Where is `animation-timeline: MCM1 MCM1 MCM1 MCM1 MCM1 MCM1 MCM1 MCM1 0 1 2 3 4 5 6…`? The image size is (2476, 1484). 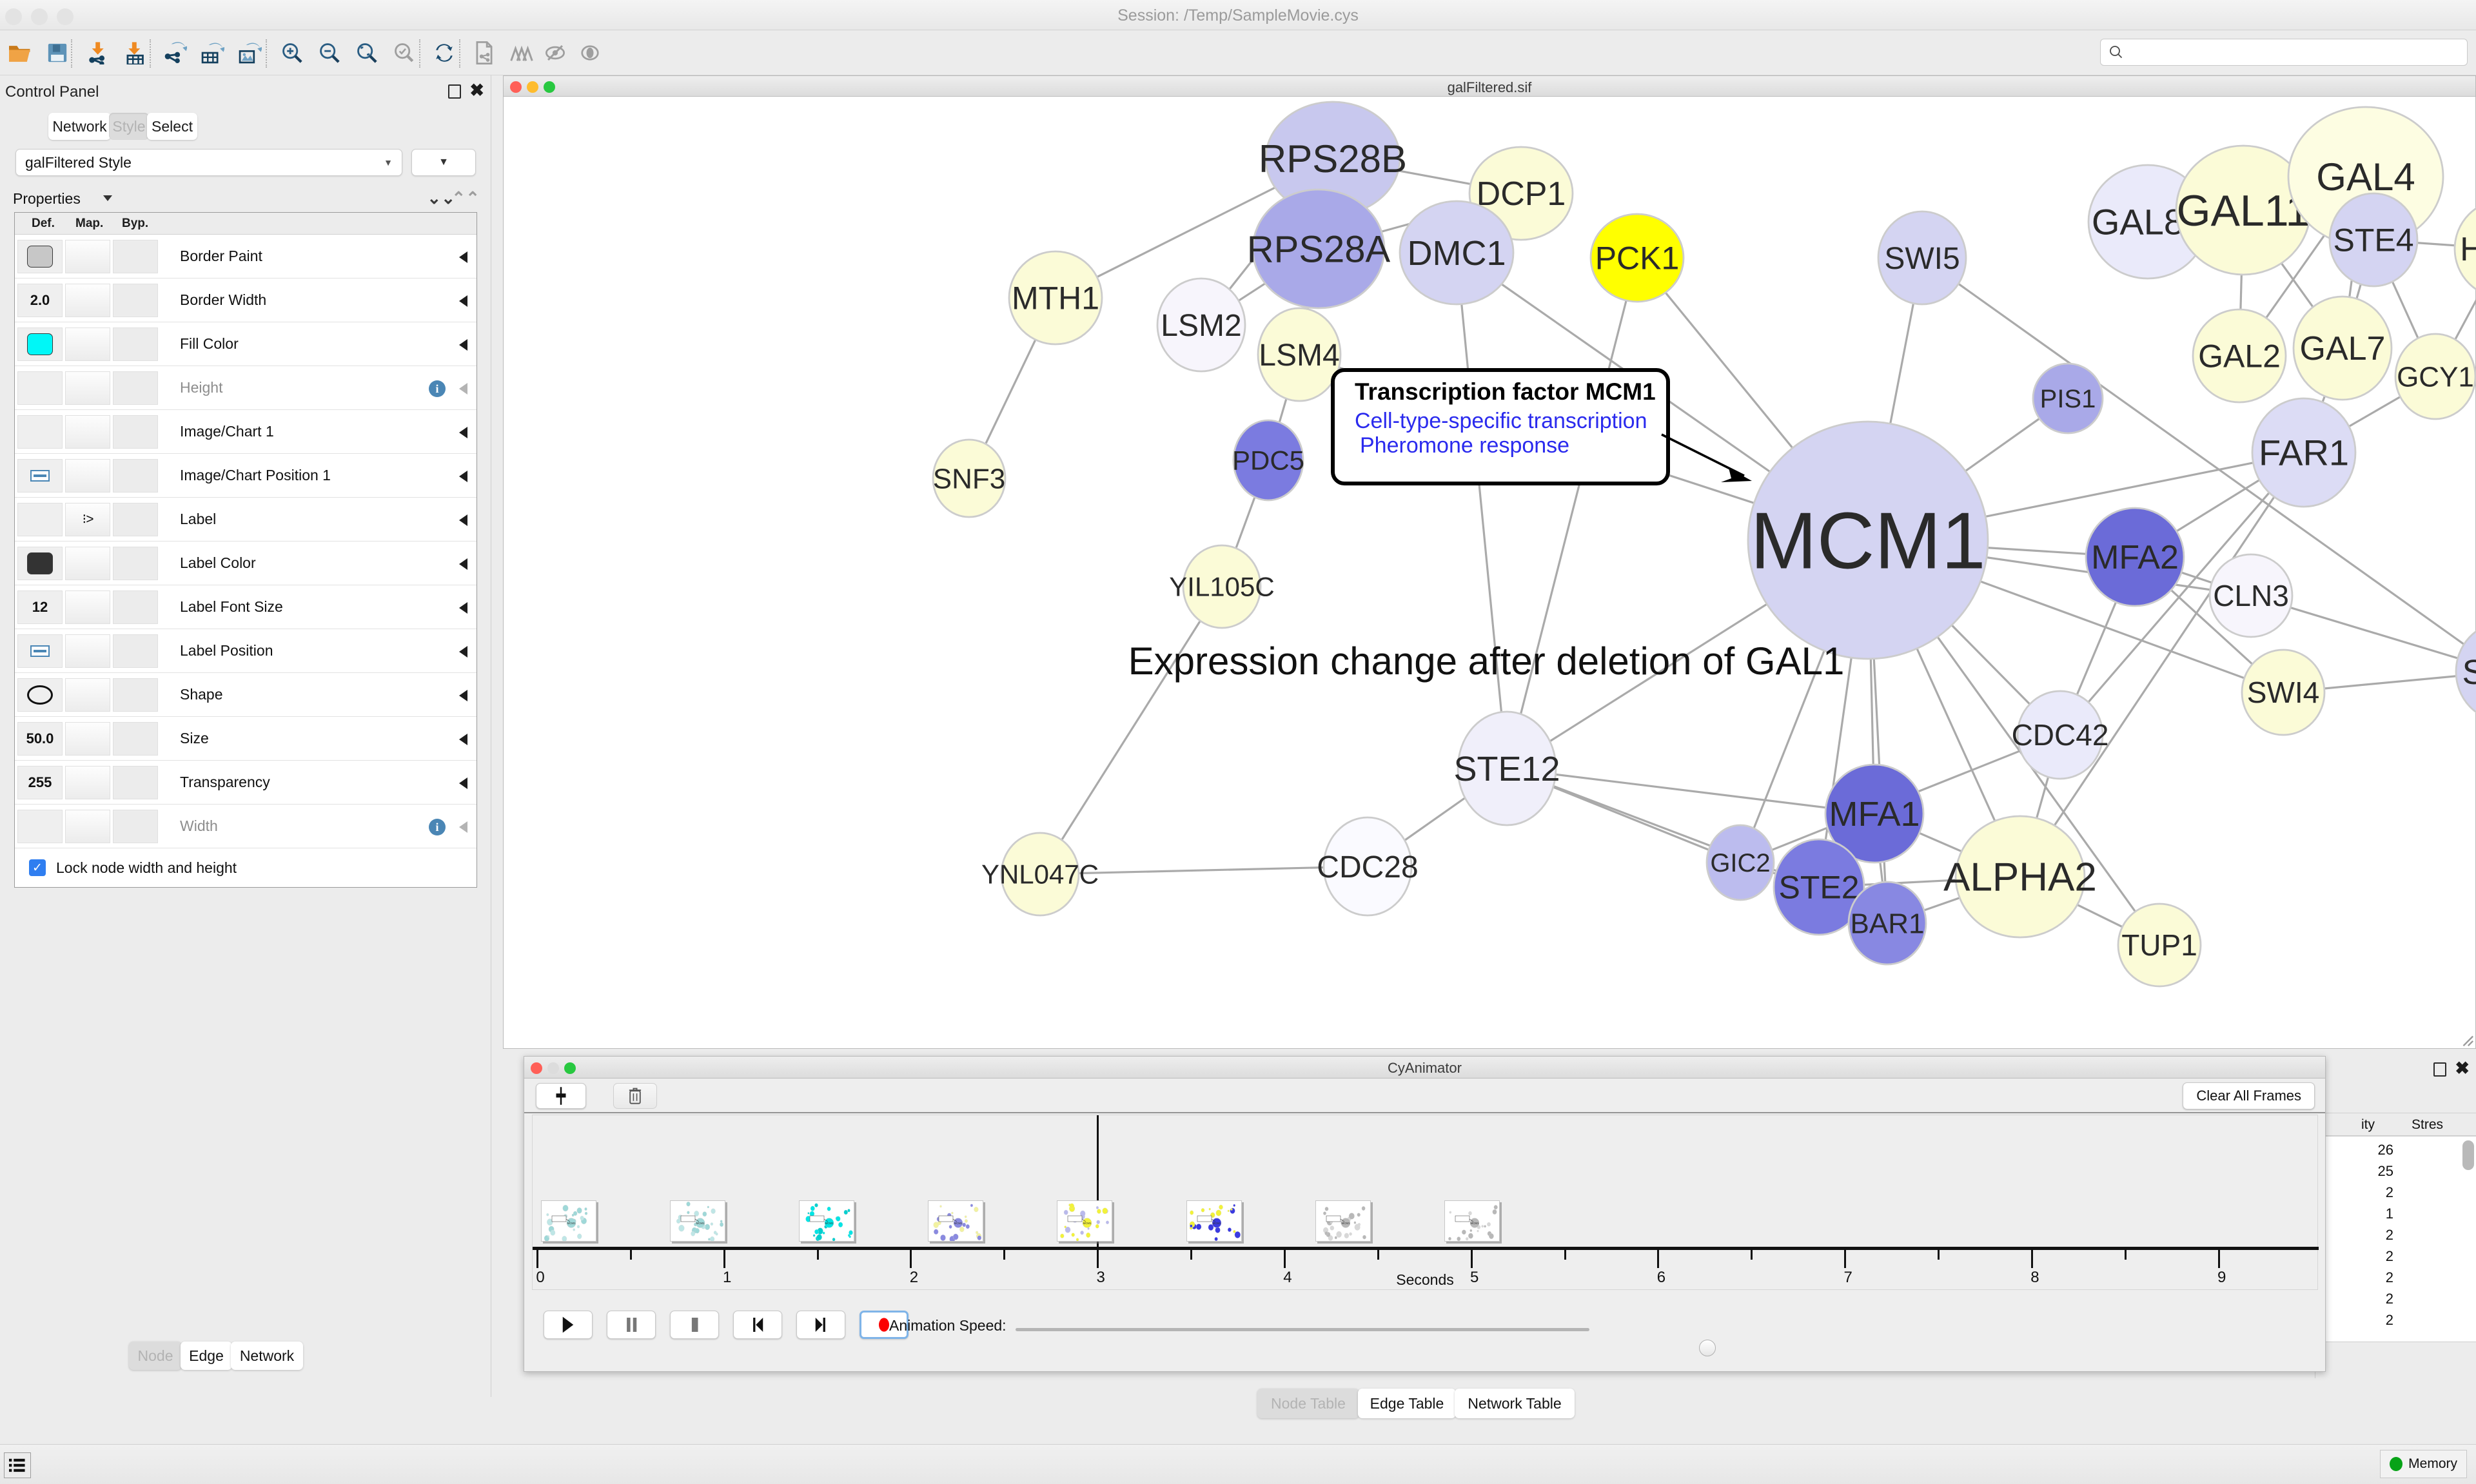
animation-timeline: MCM1 MCM1 MCM1 MCM1 MCM1 MCM1 MCM1 MCM1 0 1 2 3 4 5 6… is located at coordinates (1425, 1202).